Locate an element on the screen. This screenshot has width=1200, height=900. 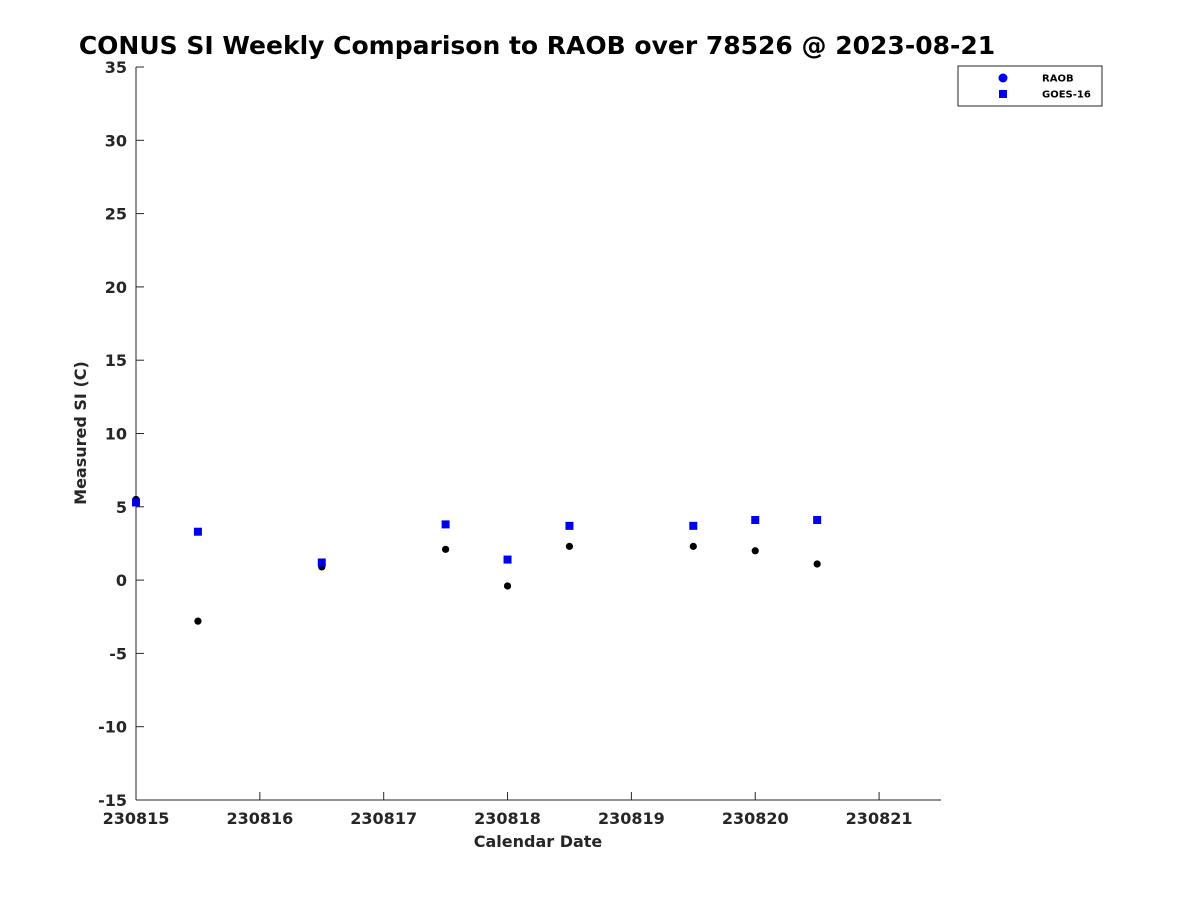
y-axis-label: Measured SI (C) is located at coordinates (80, 433).